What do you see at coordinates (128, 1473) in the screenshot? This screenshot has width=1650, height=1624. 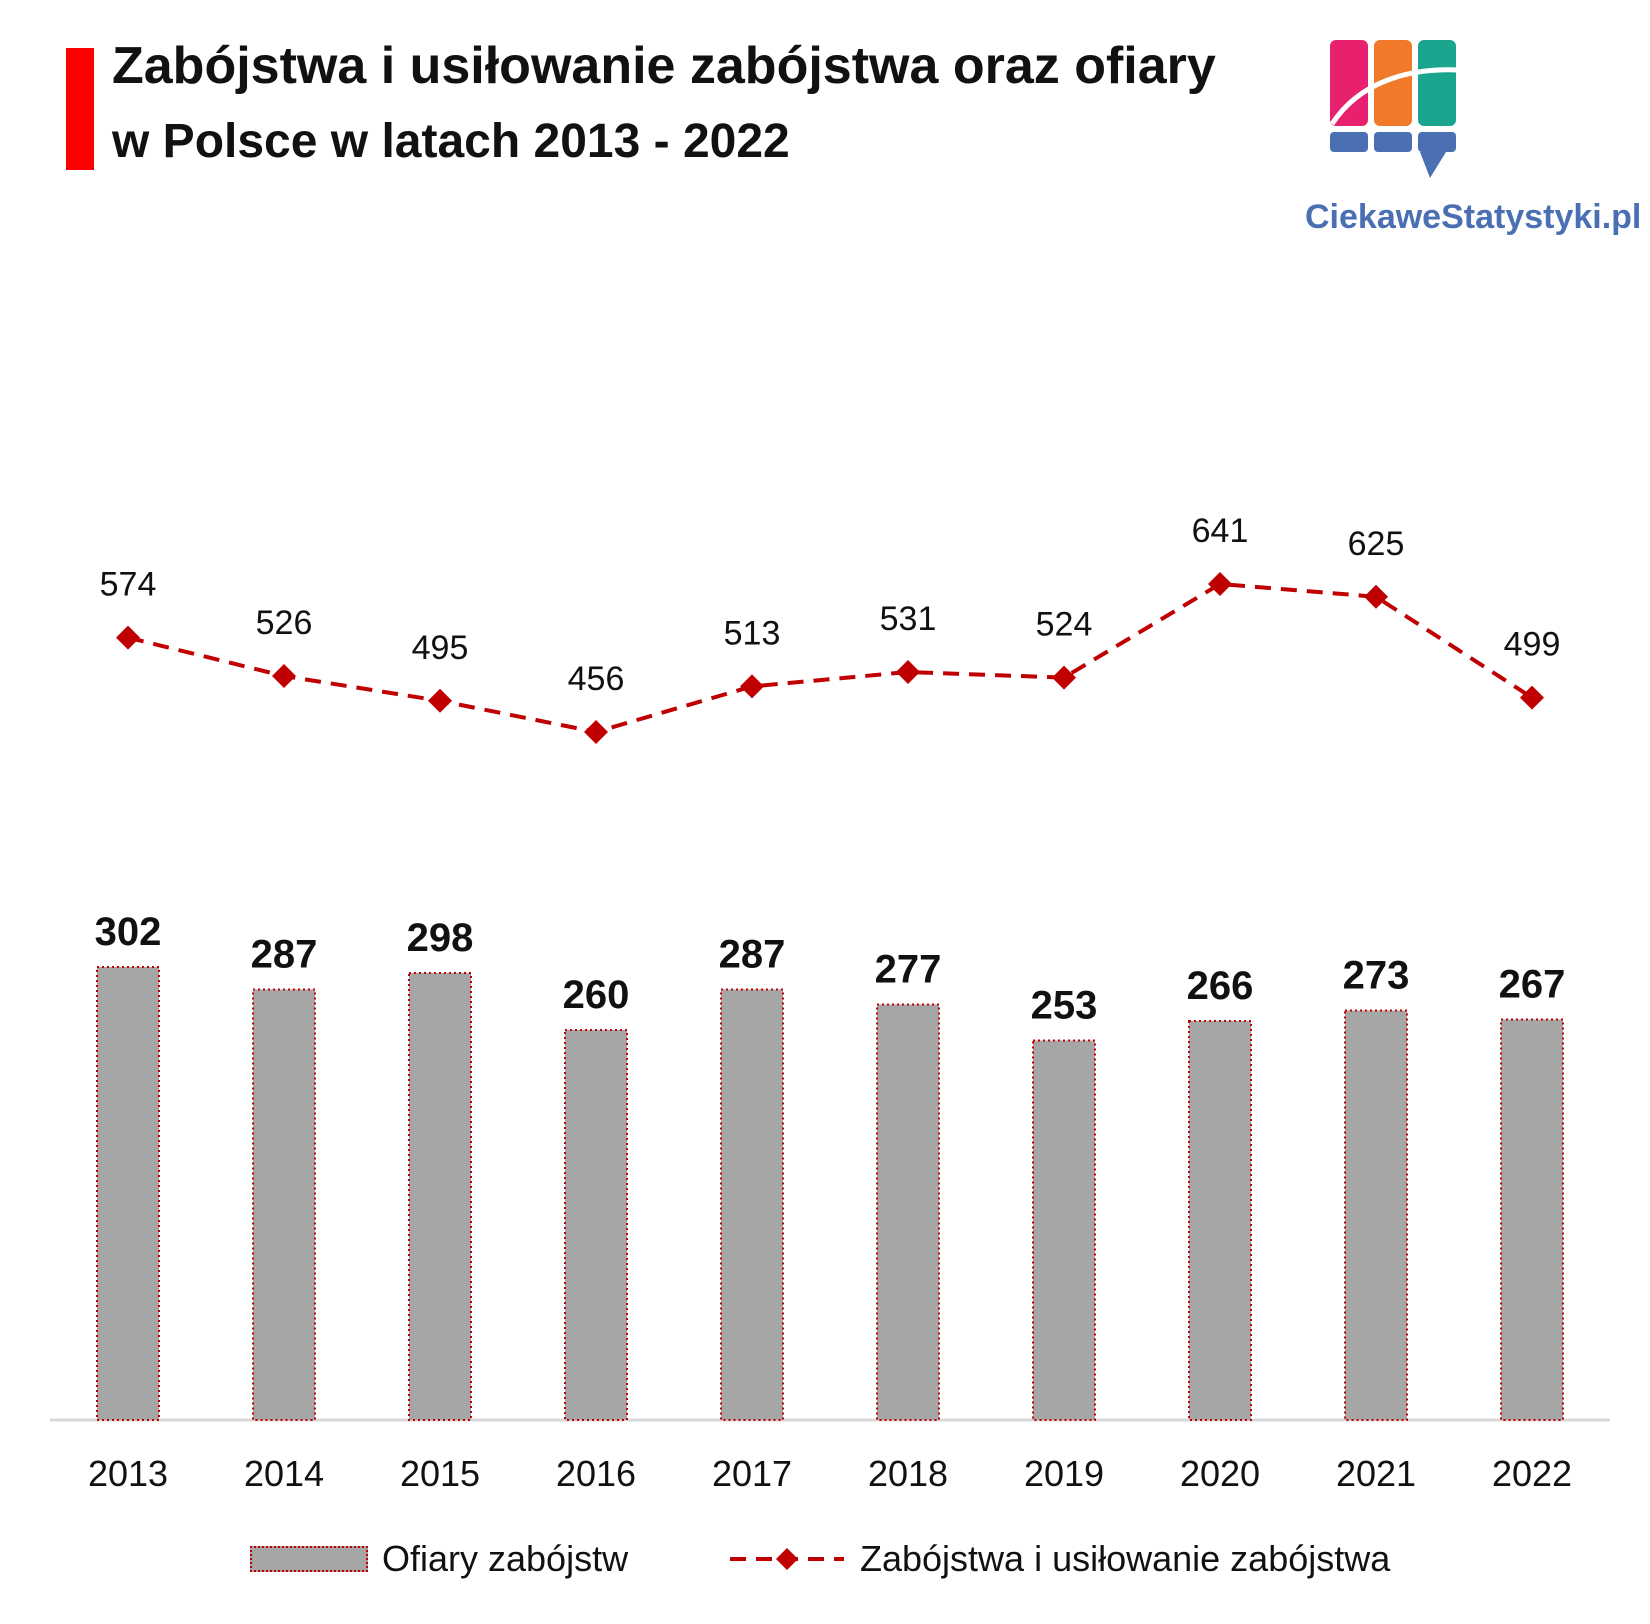 I see `x-tick-label: 2013` at bounding box center [128, 1473].